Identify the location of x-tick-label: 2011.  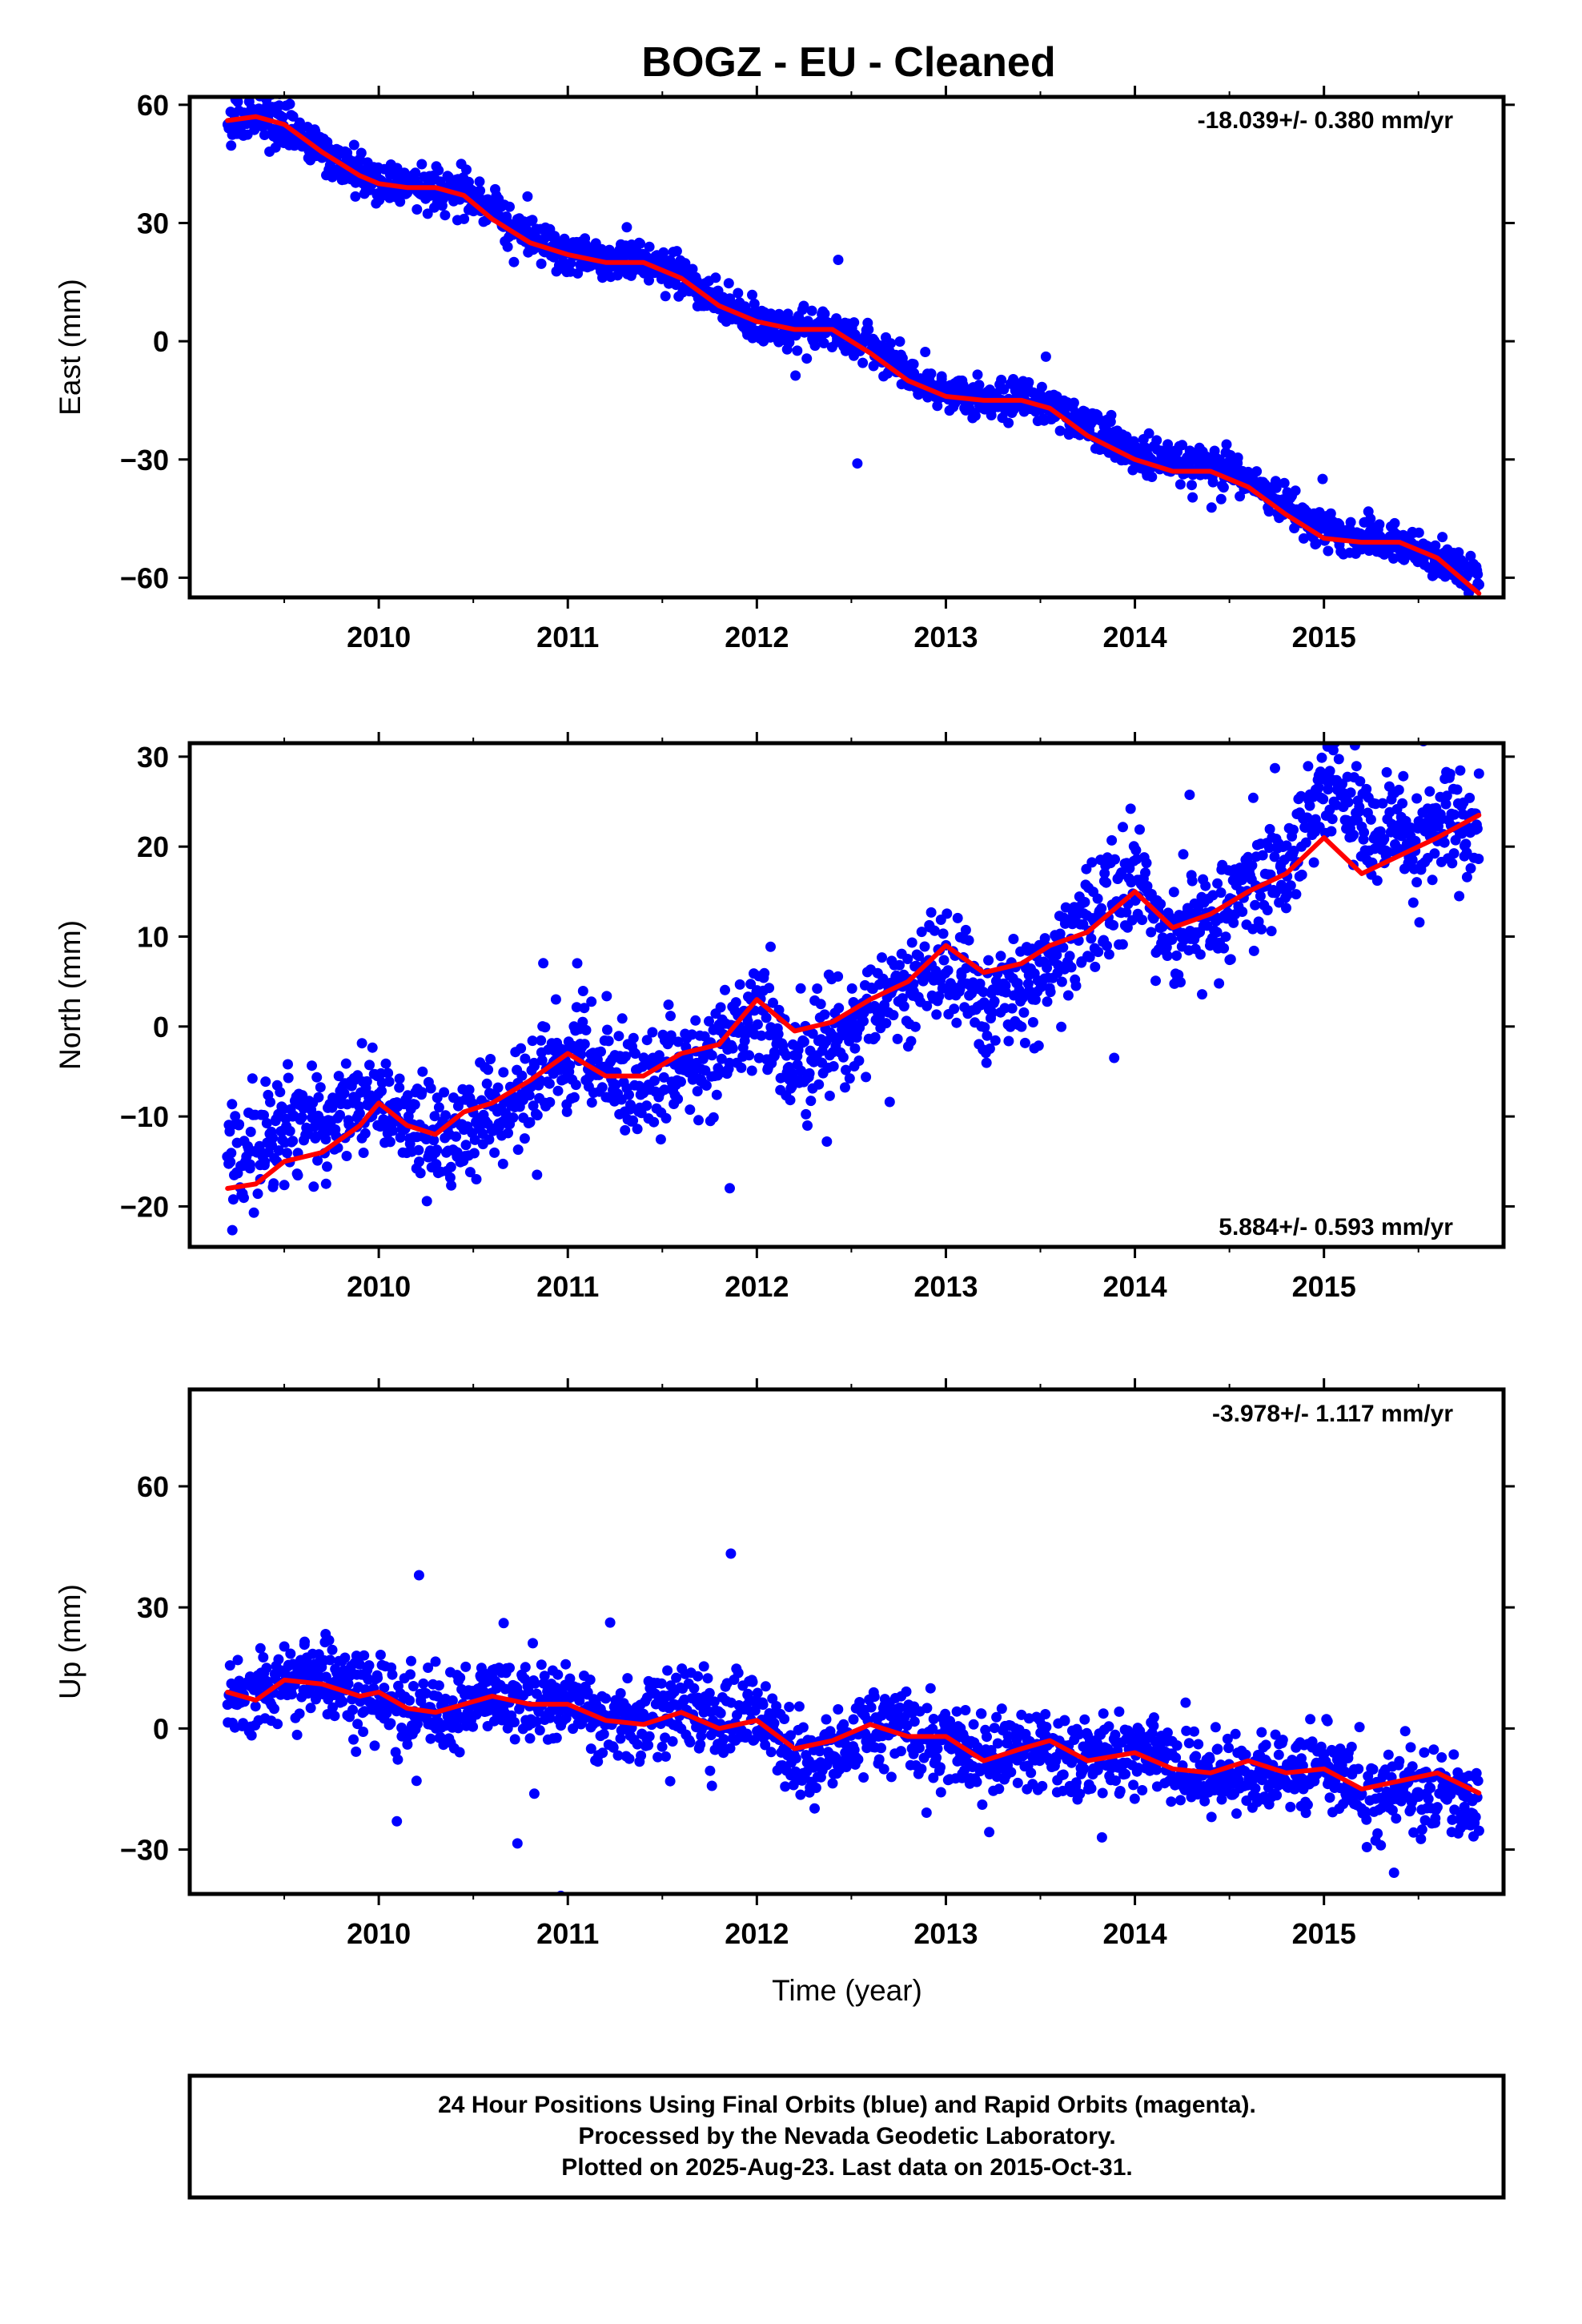
(567, 1286).